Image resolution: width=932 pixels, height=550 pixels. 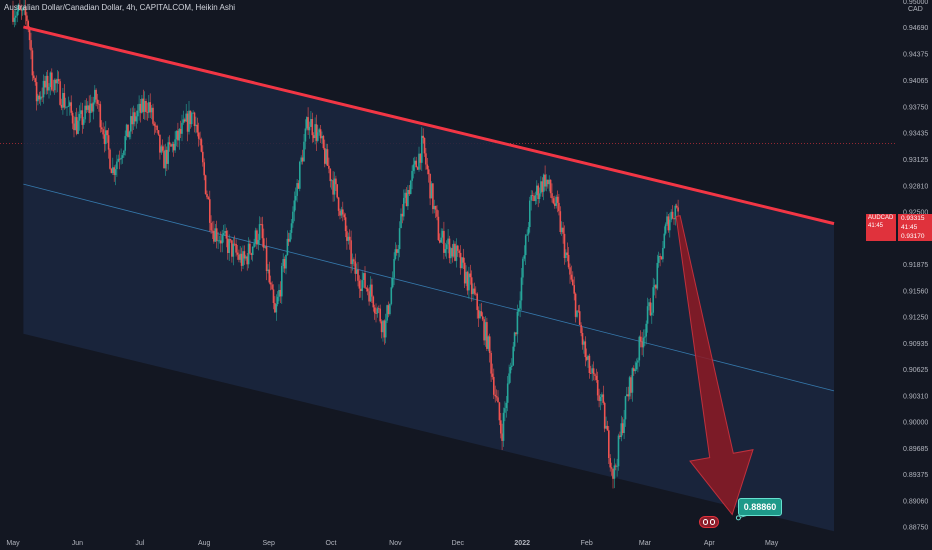 What do you see at coordinates (915, 81) in the screenshot?
I see `price-tick-label: 0.94065` at bounding box center [915, 81].